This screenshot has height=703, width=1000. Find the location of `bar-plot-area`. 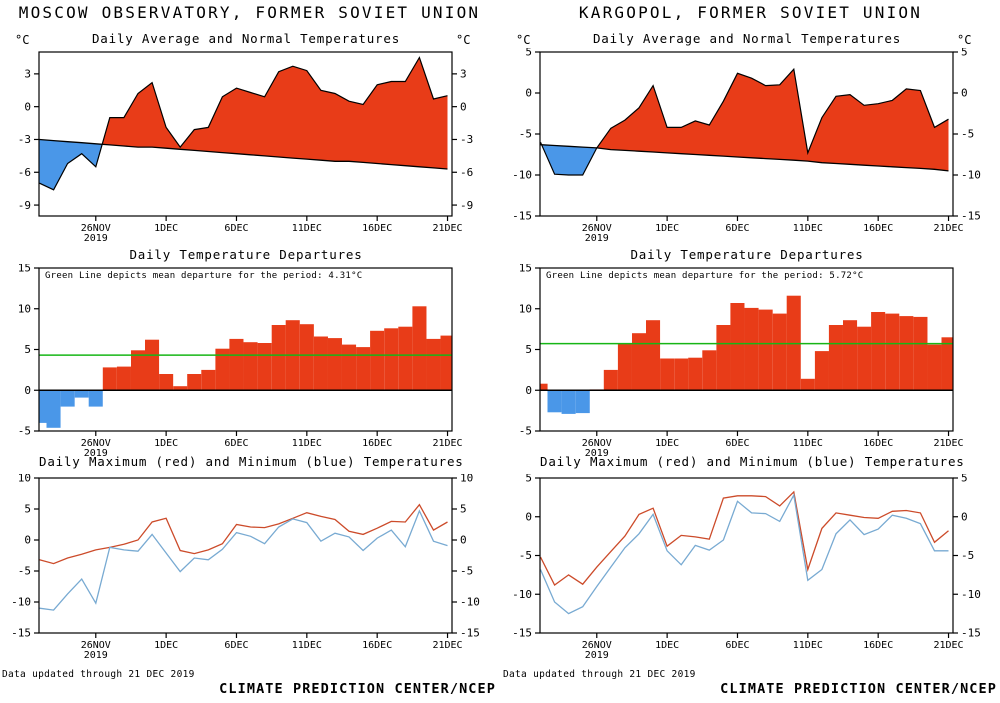

bar-plot-area is located at coordinates (746, 354).